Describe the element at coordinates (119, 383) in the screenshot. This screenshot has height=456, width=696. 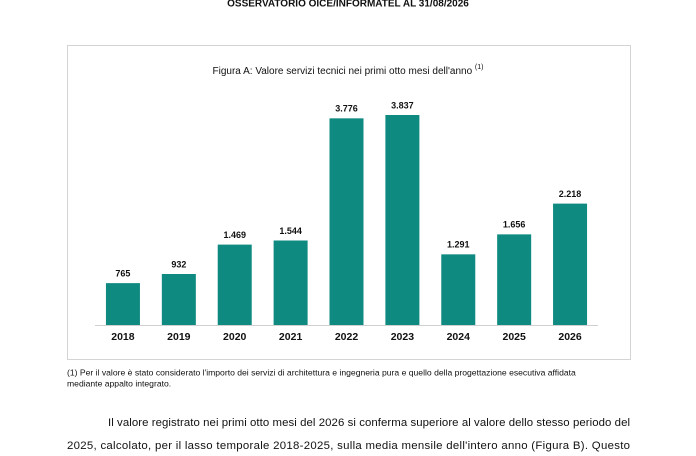
I see `footnote-line: mediante appalto integrato.` at that location.